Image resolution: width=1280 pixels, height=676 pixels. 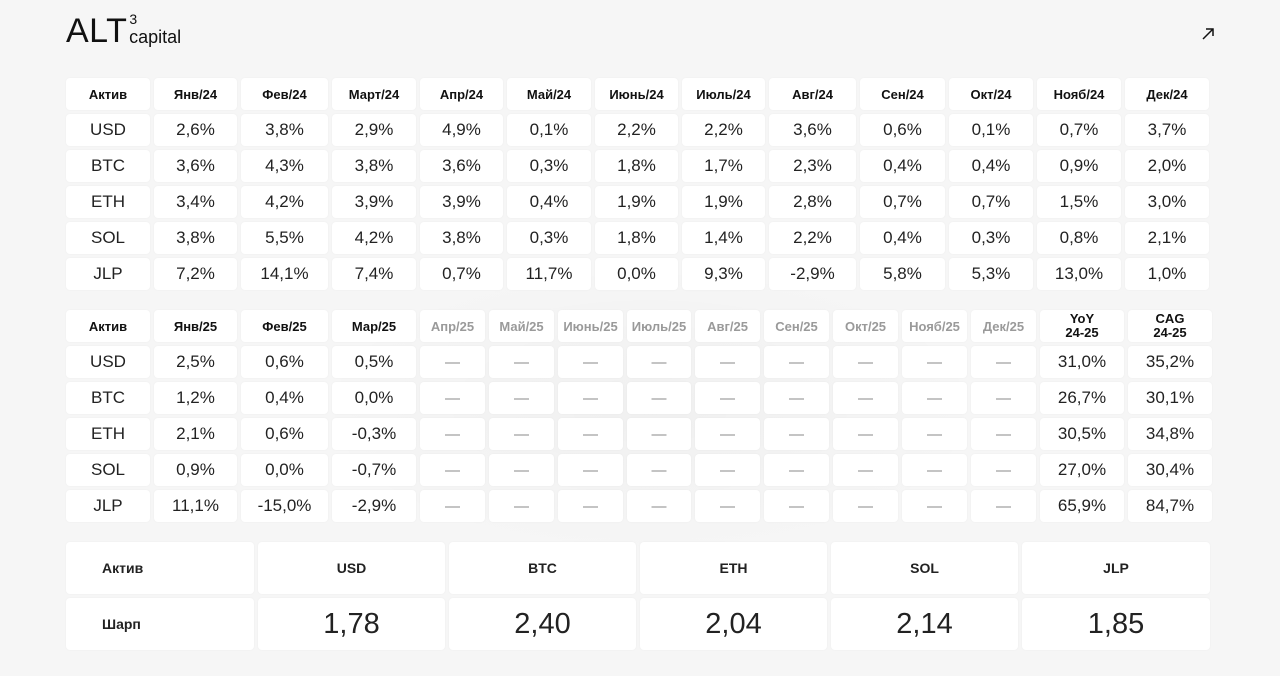 I want to click on table-cell: 5,8%, so click(x=902, y=274).